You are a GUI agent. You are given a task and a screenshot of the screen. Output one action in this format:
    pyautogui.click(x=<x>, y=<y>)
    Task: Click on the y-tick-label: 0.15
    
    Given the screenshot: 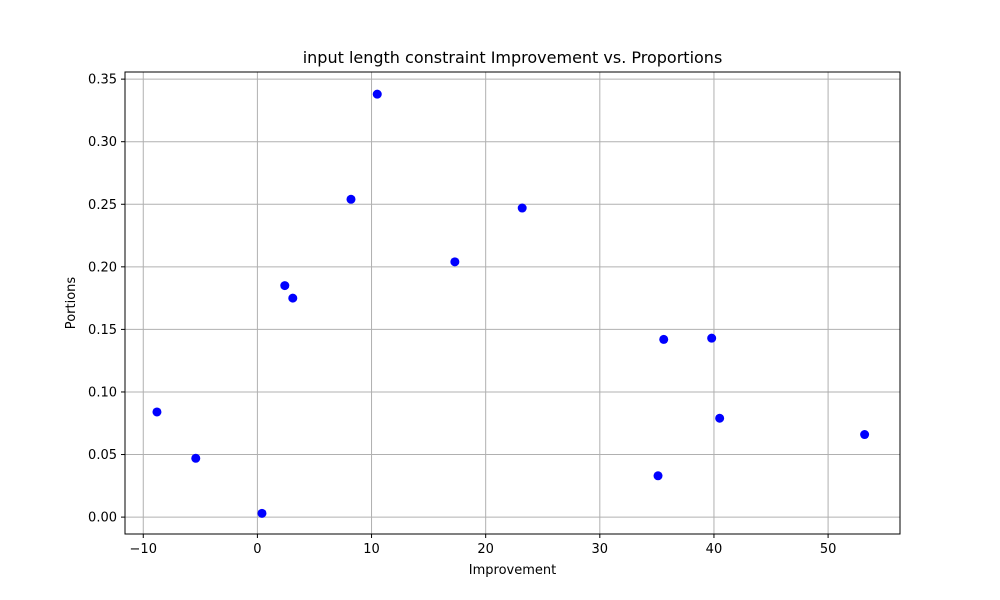 What is the action you would take?
    pyautogui.click(x=102, y=330)
    